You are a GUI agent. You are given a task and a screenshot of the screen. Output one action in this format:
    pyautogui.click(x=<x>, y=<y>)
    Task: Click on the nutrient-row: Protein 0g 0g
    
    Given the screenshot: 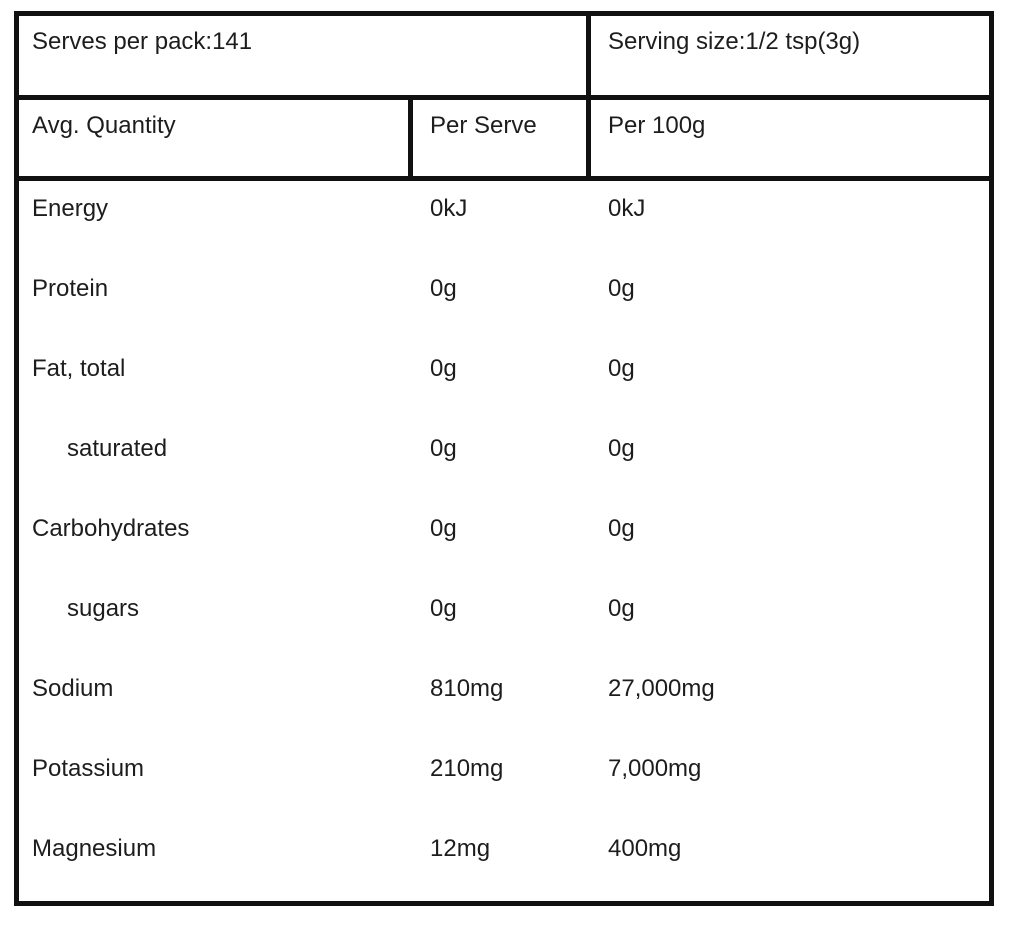 What is the action you would take?
    pyautogui.click(x=504, y=301)
    